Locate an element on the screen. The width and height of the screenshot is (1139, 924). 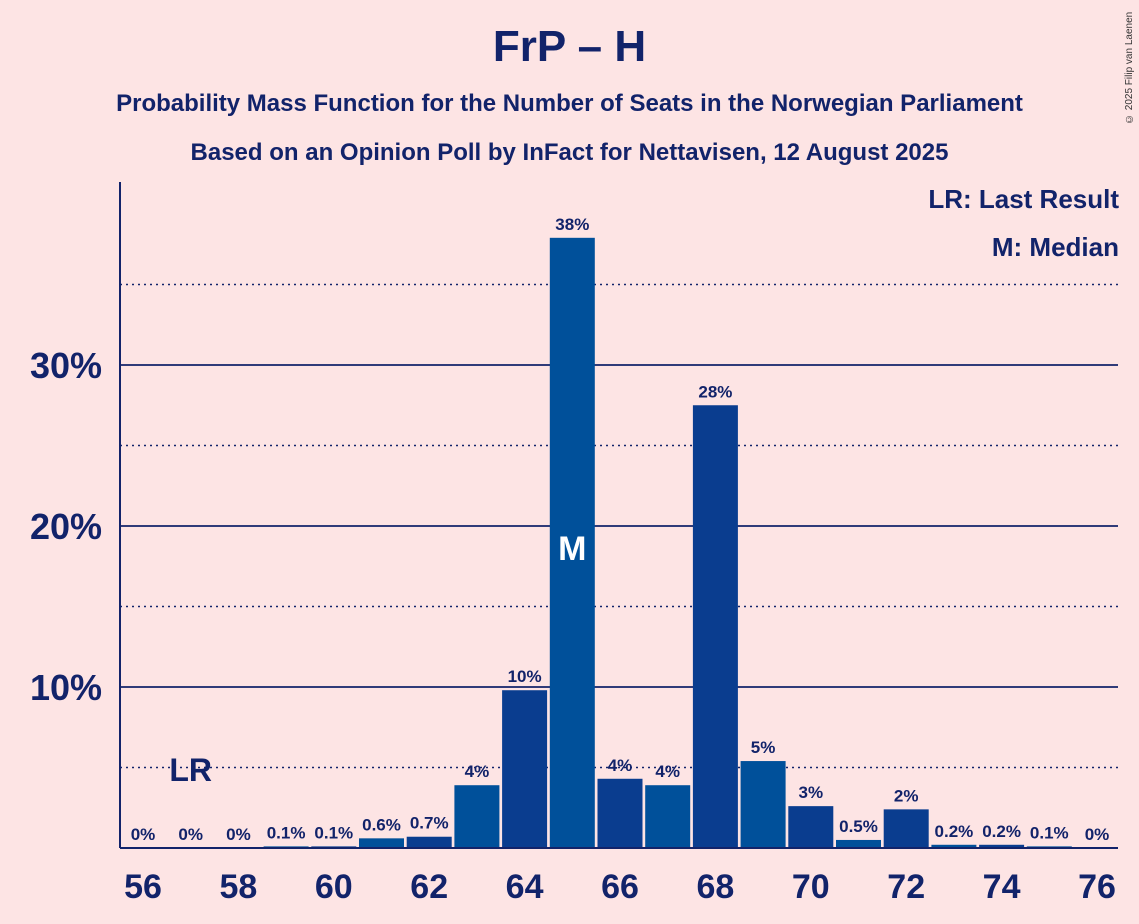
data-label-seat-60: 0.1% is located at coordinates (333, 832).